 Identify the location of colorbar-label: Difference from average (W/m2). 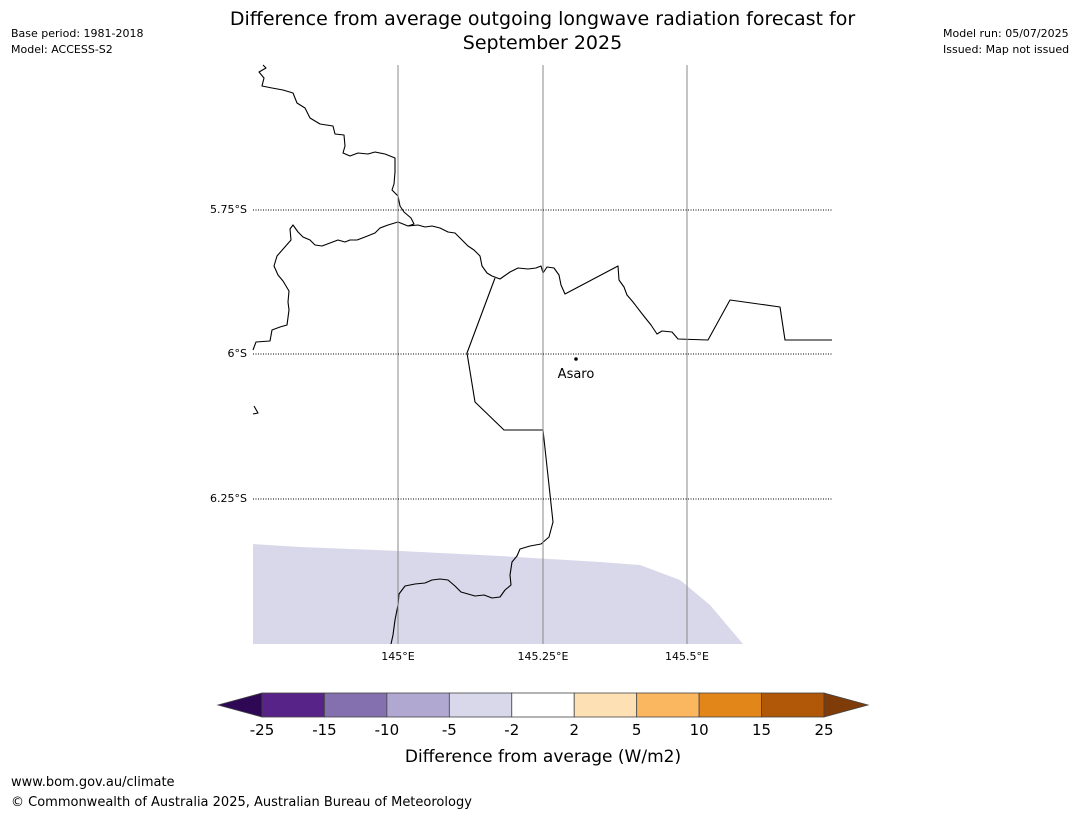
(543, 757).